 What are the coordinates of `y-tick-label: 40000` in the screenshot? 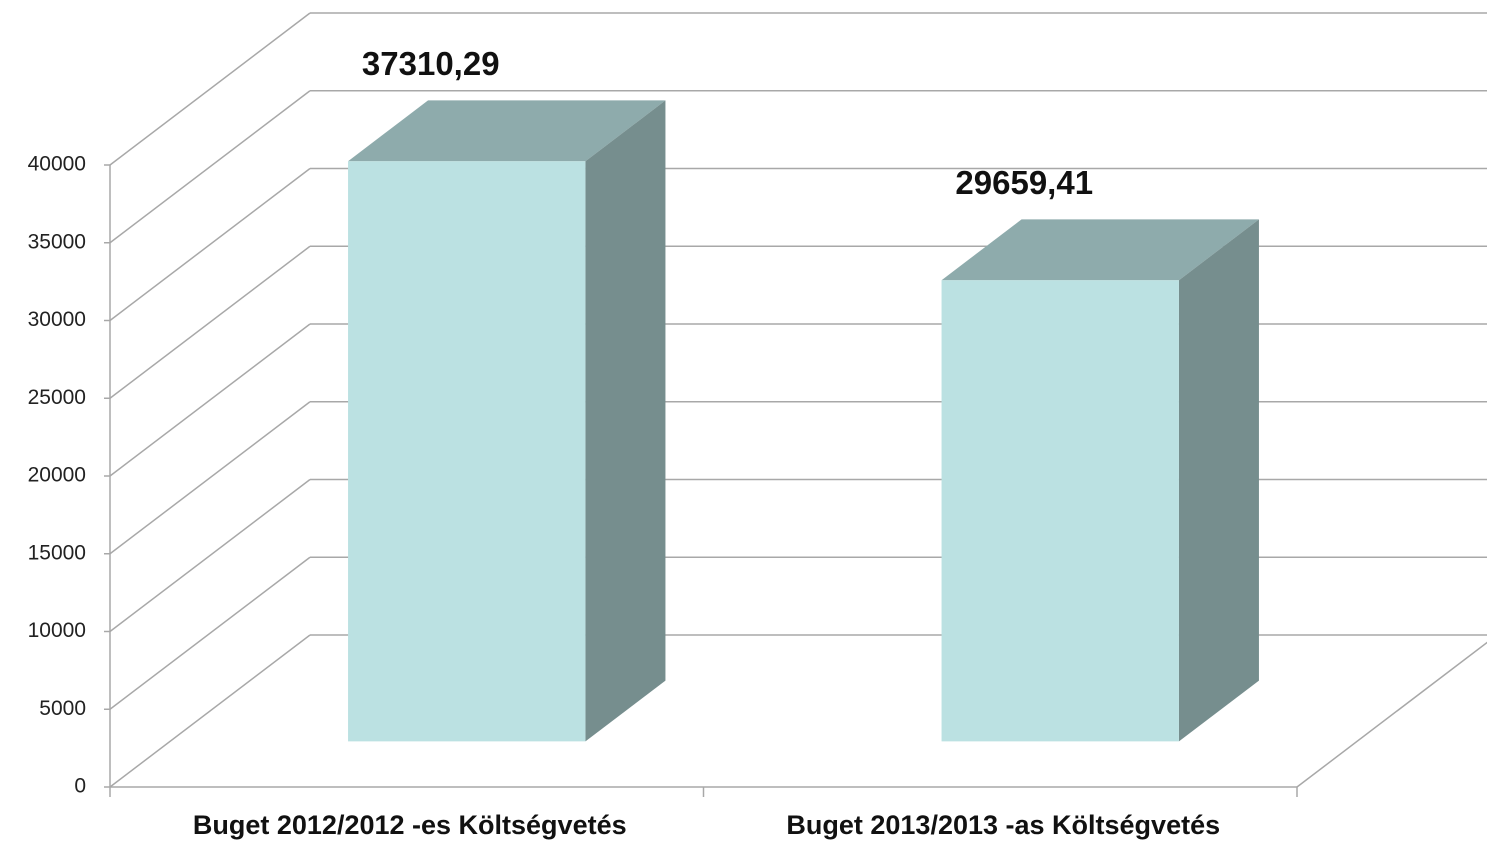 It's located at (57, 164).